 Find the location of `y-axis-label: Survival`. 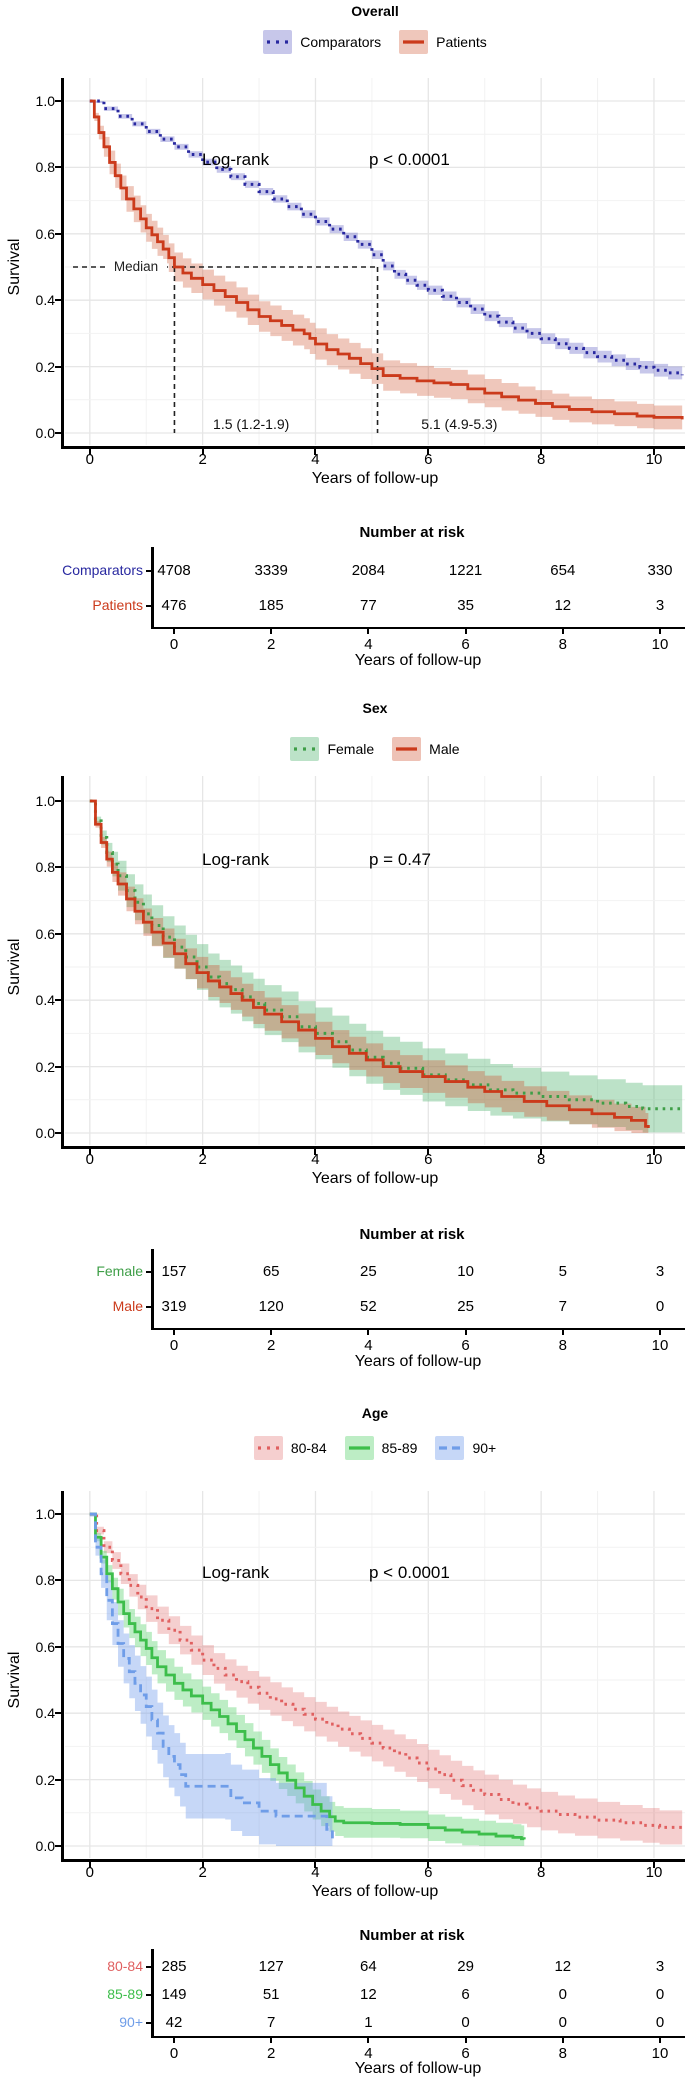

y-axis-label: Survival is located at coordinates (14, 1680).